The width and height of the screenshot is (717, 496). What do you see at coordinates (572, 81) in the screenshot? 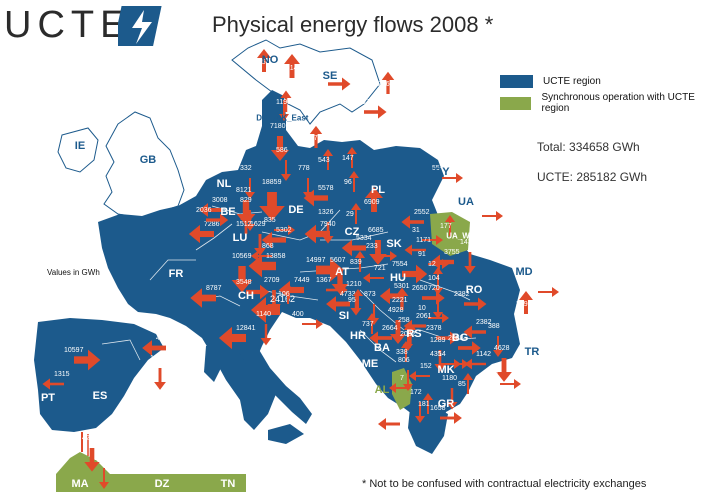
I see `legend-label-ucte: UCTE region` at bounding box center [572, 81].